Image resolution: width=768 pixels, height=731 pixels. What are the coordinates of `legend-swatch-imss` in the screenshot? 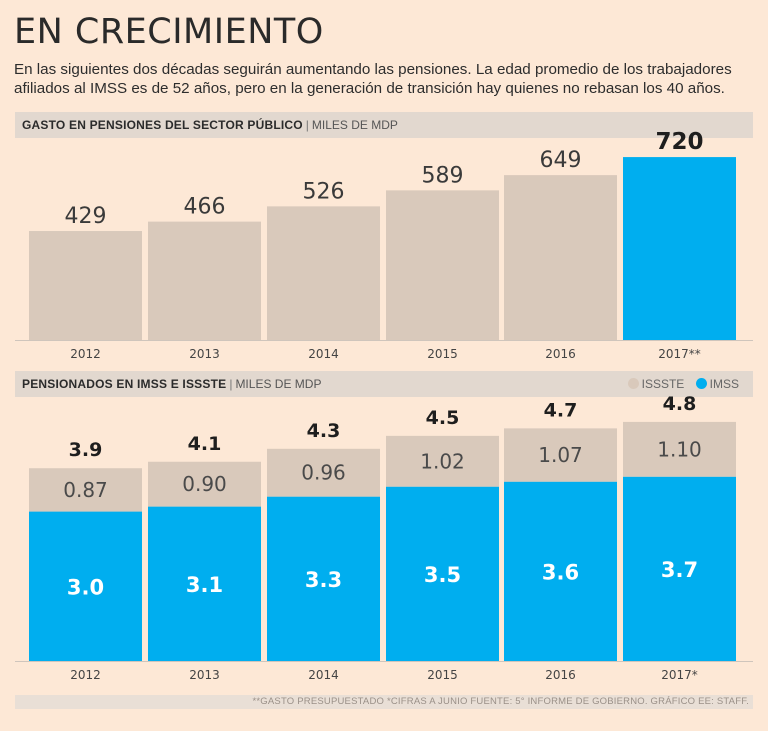 It's located at (701, 383).